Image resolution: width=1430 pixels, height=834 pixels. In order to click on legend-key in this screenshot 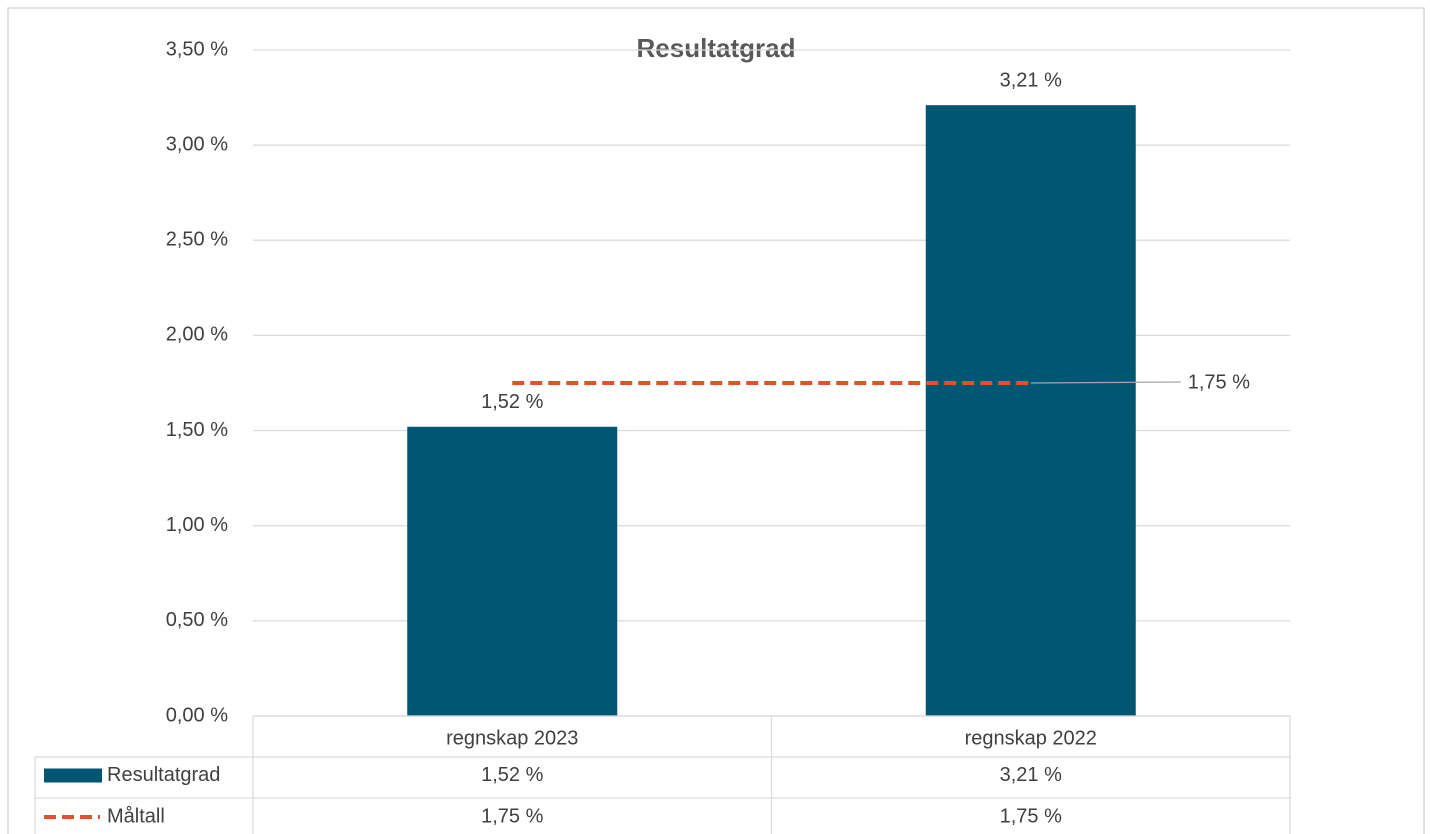, I will do `click(73, 775)`.